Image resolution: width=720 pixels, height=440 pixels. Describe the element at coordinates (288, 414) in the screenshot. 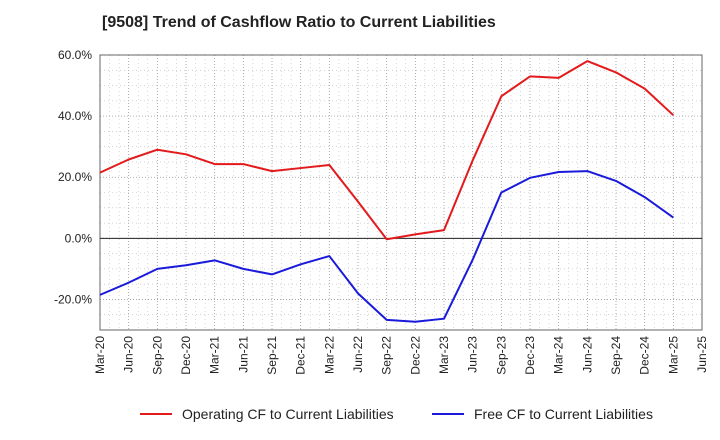

I see `legend-label: Operating CF to Current Liabilities` at that location.